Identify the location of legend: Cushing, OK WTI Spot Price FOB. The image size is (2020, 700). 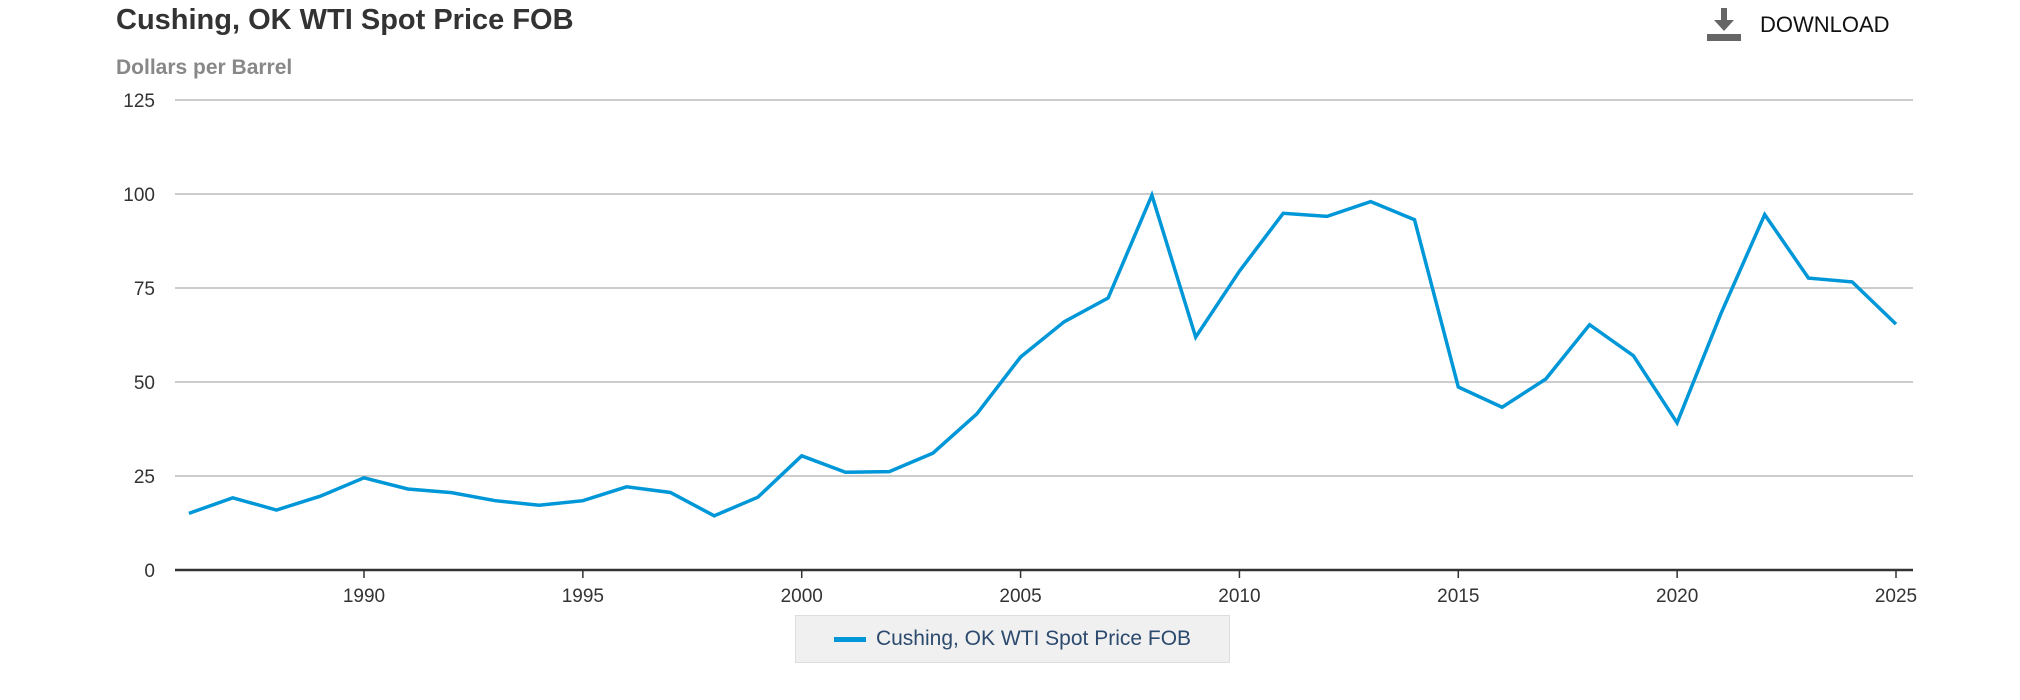
(1012, 639).